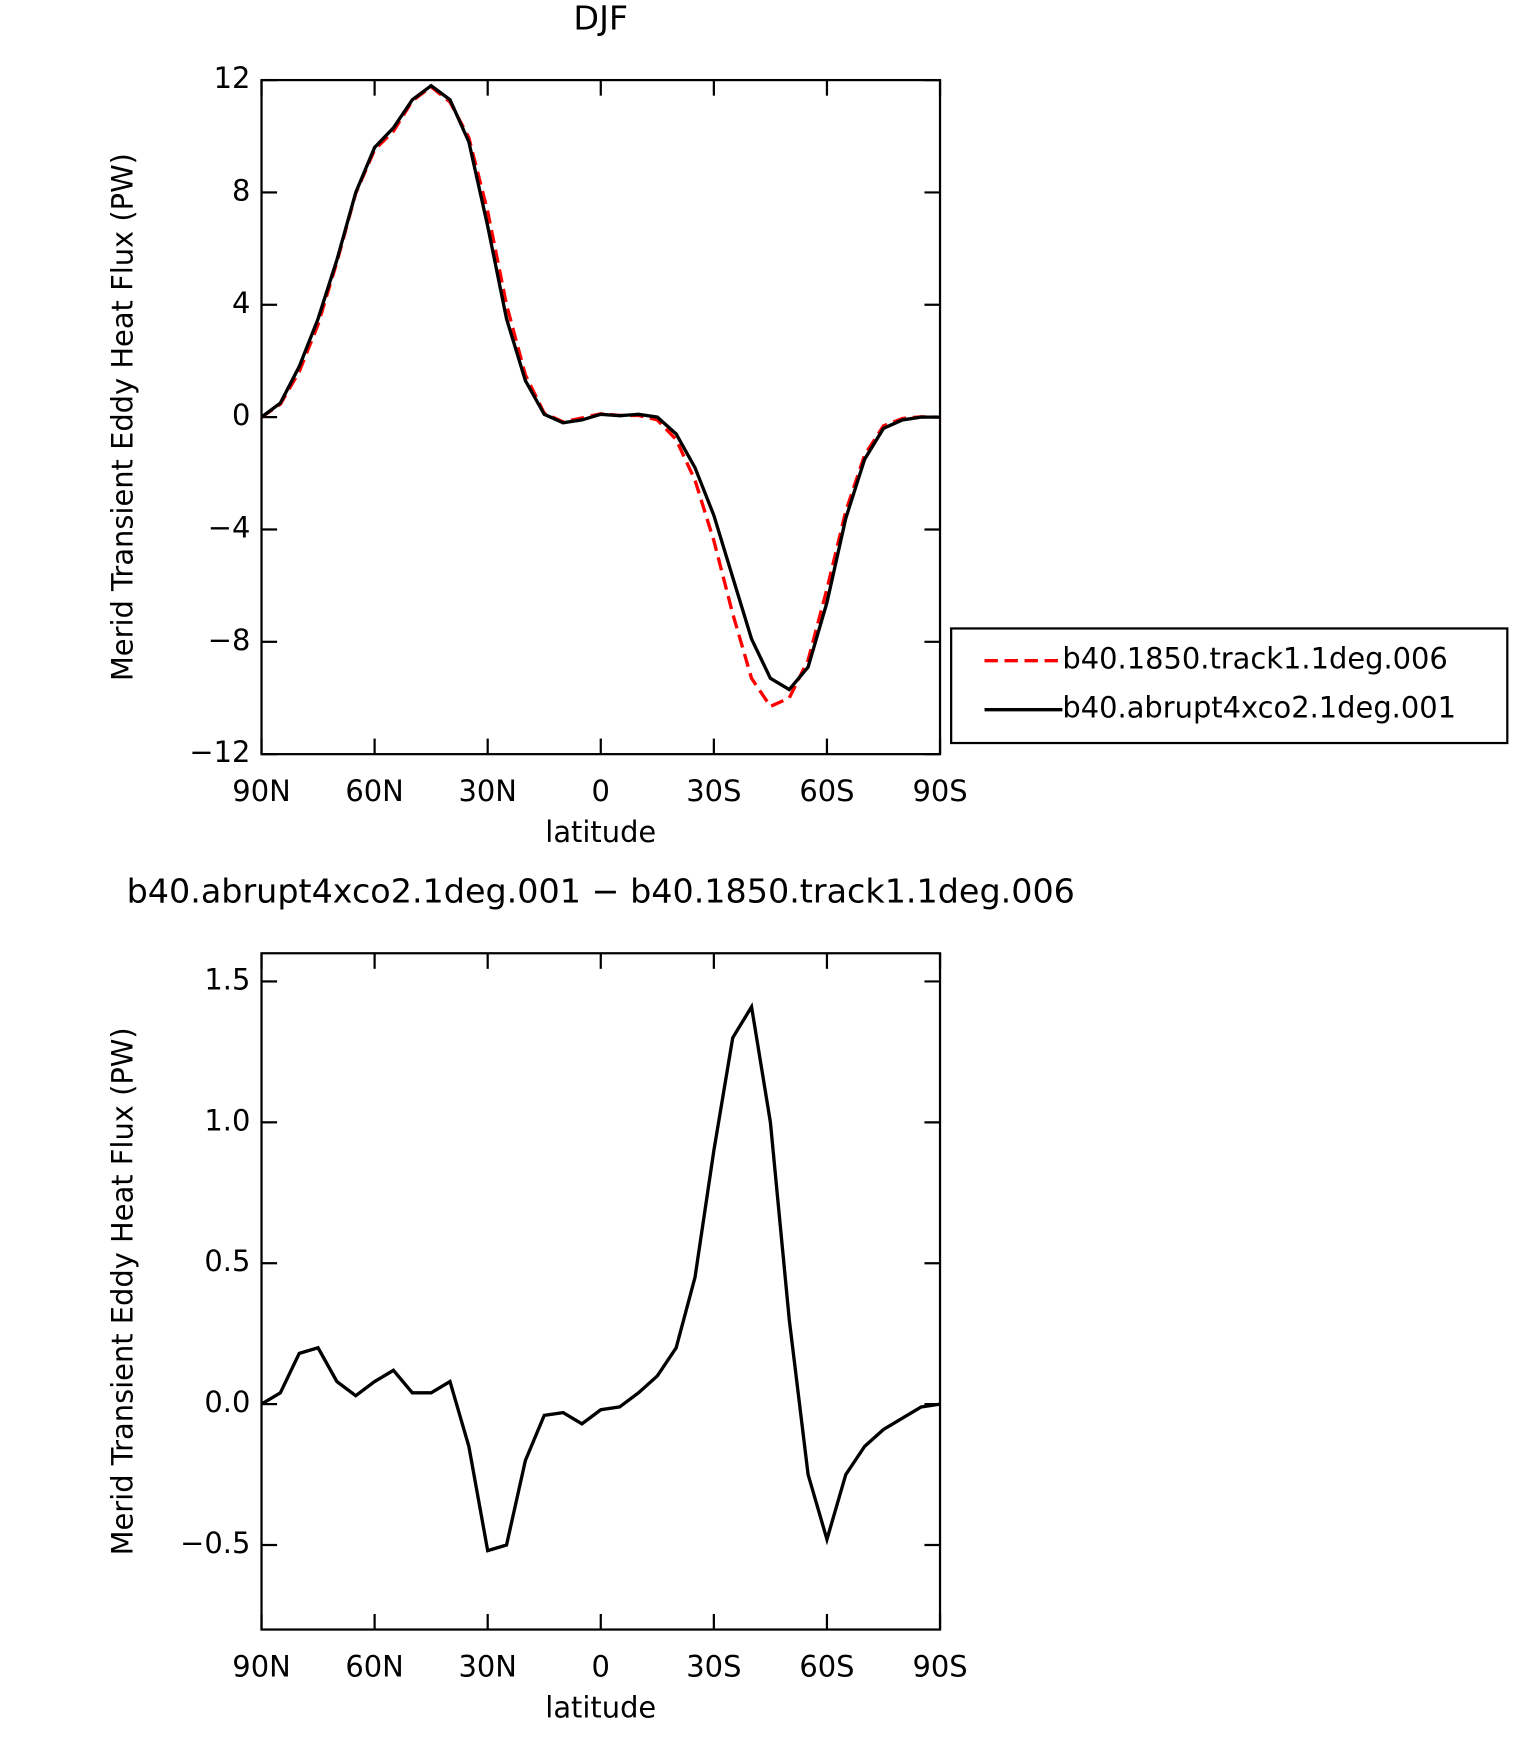  What do you see at coordinates (215, 1543) in the screenshot?
I see `y-tick-label: −0.5` at bounding box center [215, 1543].